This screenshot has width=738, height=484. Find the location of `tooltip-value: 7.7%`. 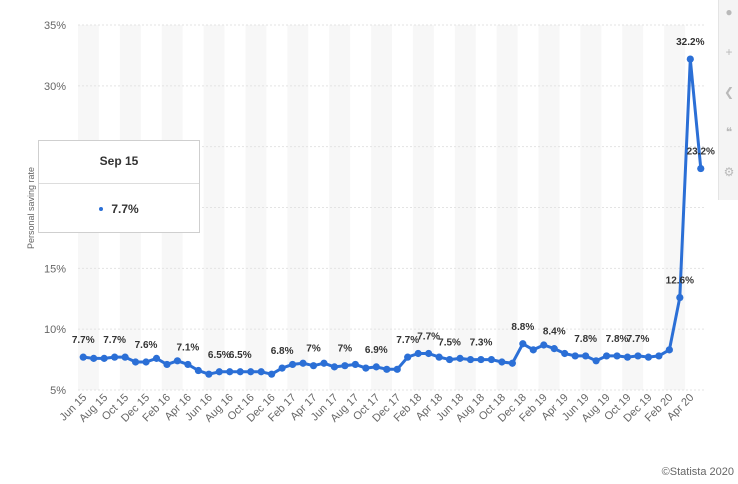

tooltip-value: 7.7% is located at coordinates (125, 209).